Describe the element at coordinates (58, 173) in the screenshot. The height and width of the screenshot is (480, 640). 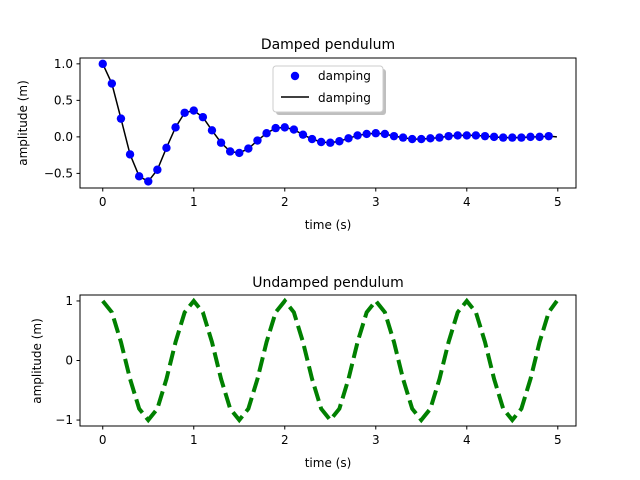
I see `y-tick-label: −0.5` at that location.